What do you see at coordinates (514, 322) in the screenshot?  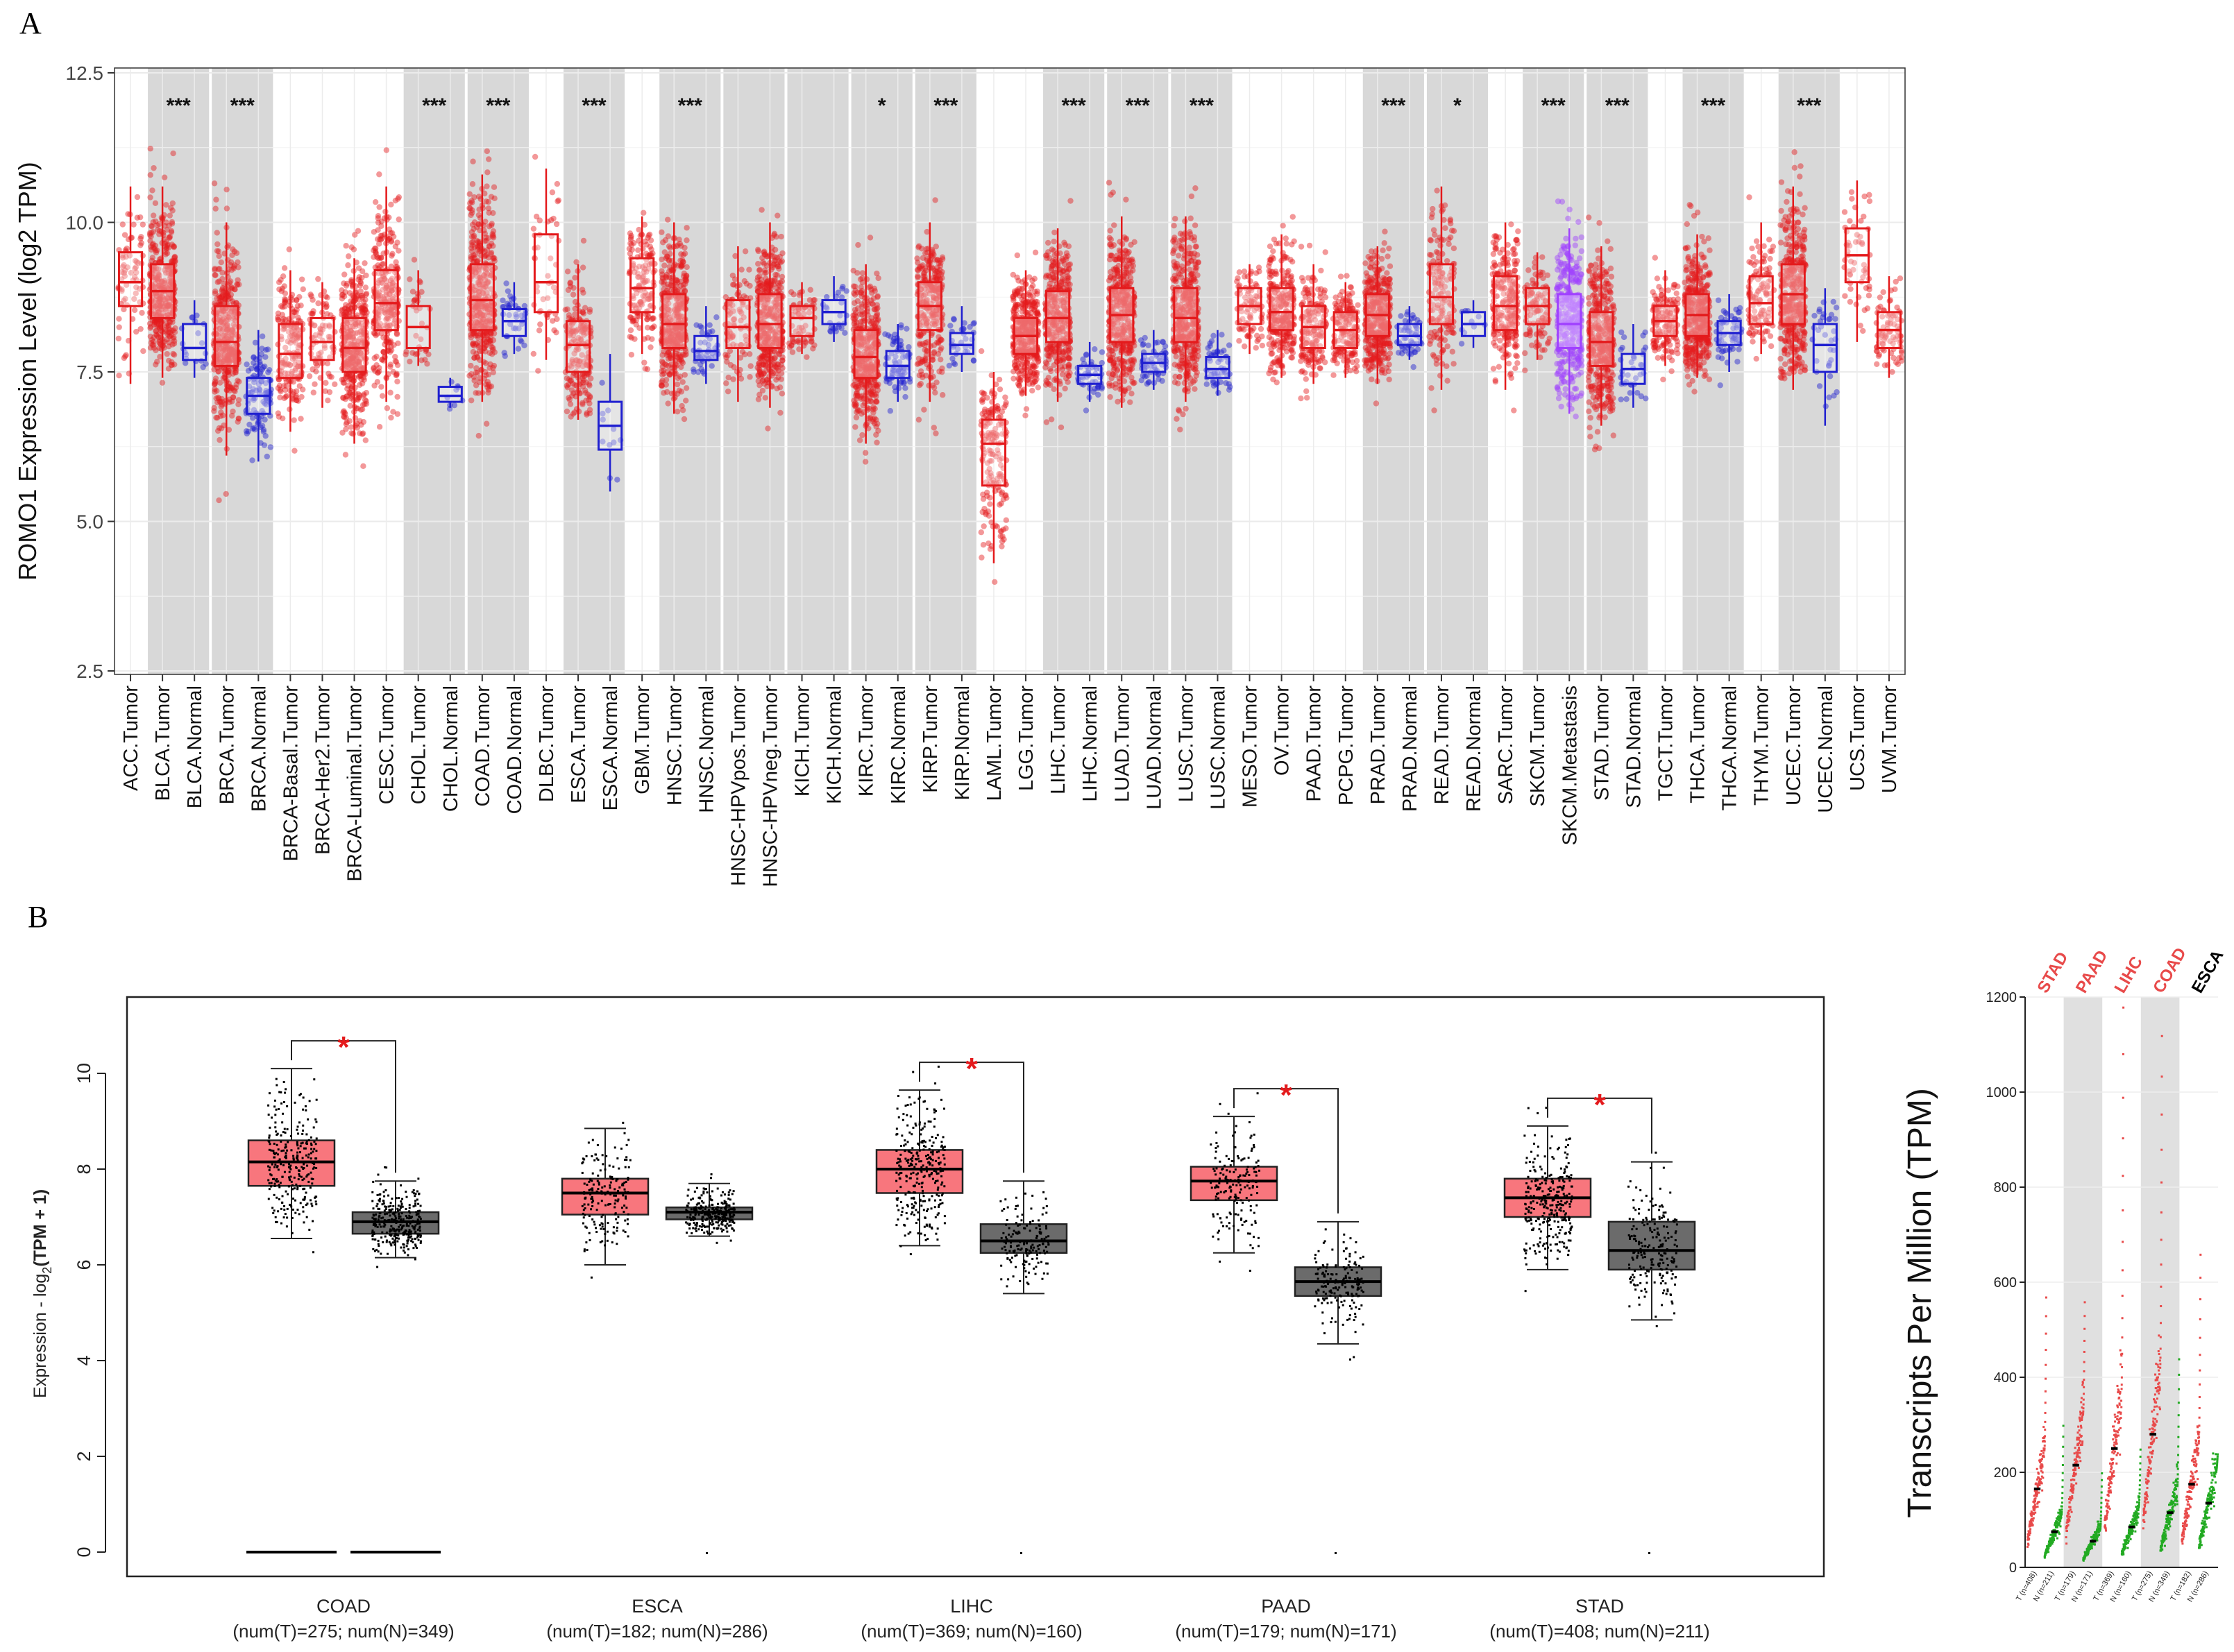 I see `box-body` at bounding box center [514, 322].